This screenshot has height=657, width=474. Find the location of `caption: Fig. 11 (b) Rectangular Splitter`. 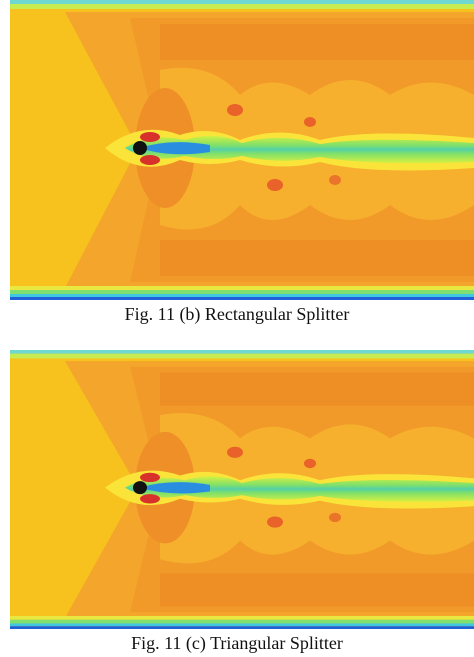

caption: Fig. 11 (b) Rectangular Splitter is located at coordinates (237, 314).